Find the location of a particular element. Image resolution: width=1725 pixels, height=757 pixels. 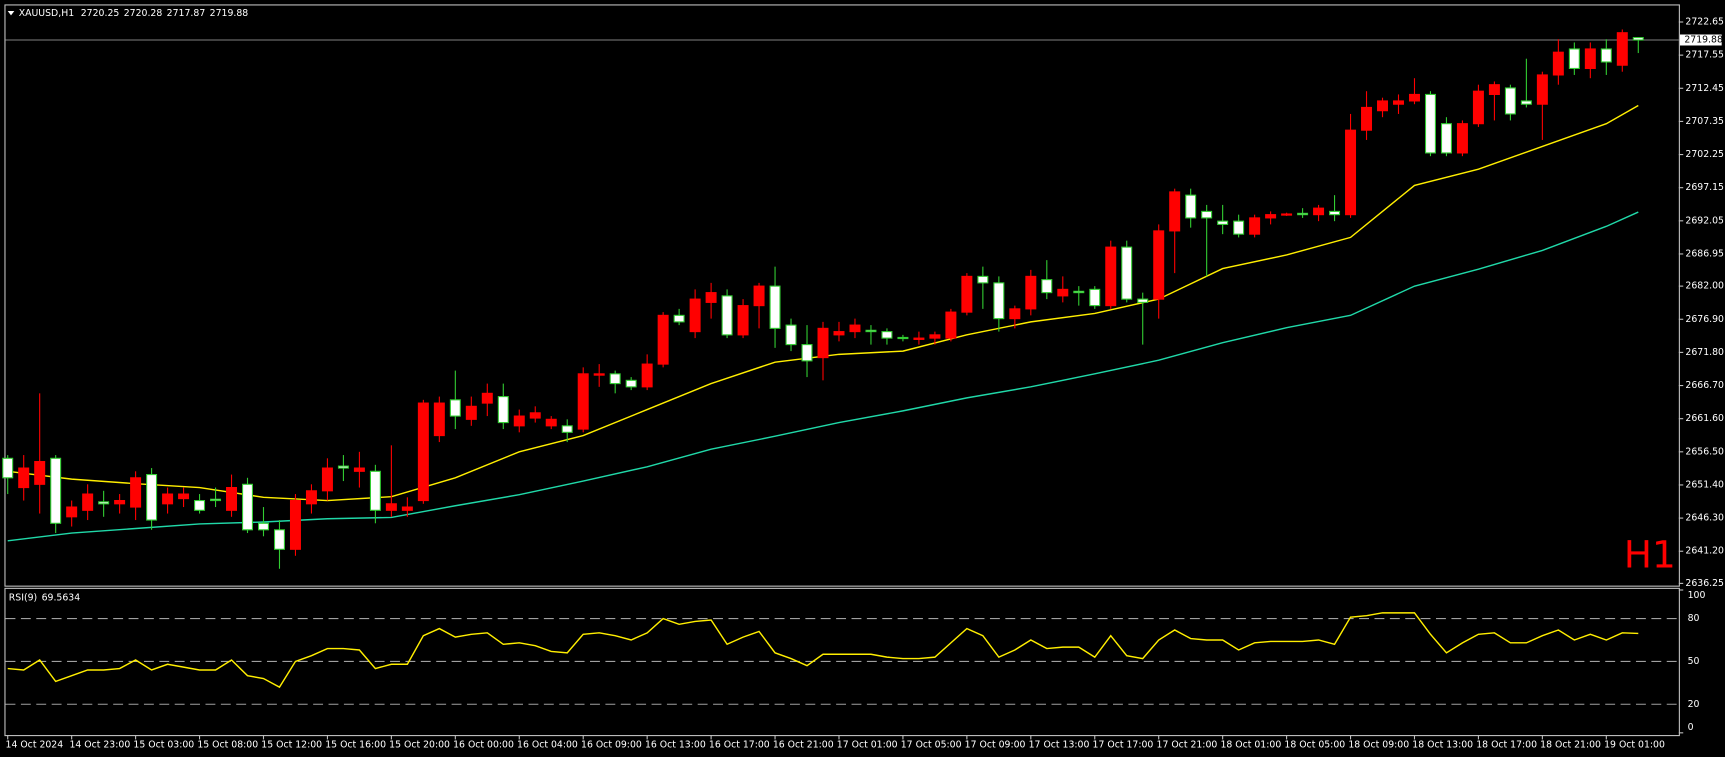

x-tick-label: 15 Oct 08:00 is located at coordinates (227, 744).